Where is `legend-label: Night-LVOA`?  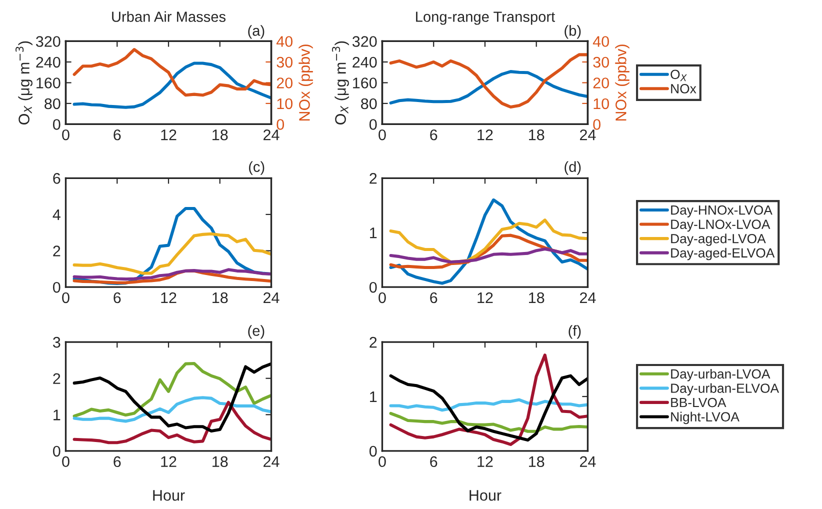
legend-label: Night-LVOA is located at coordinates (705, 418).